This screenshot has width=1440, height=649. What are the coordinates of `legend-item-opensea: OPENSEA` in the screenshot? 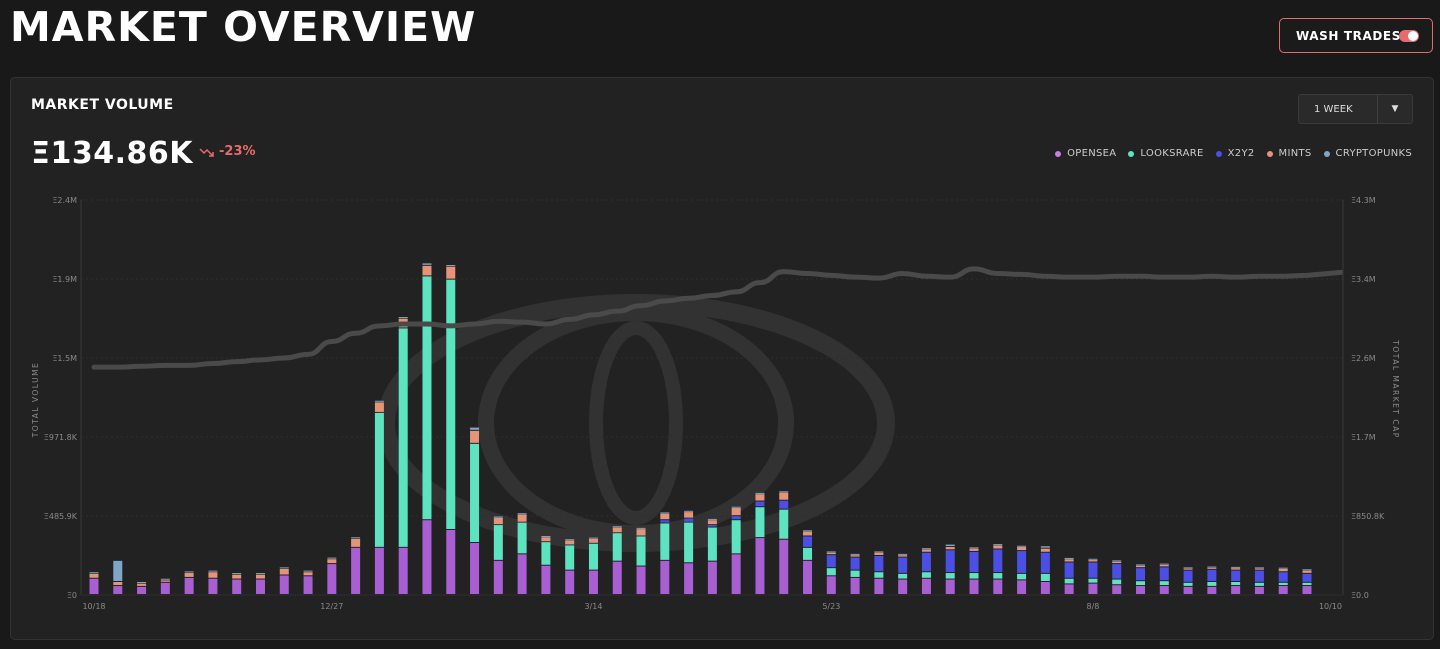 It's located at (1085, 153).